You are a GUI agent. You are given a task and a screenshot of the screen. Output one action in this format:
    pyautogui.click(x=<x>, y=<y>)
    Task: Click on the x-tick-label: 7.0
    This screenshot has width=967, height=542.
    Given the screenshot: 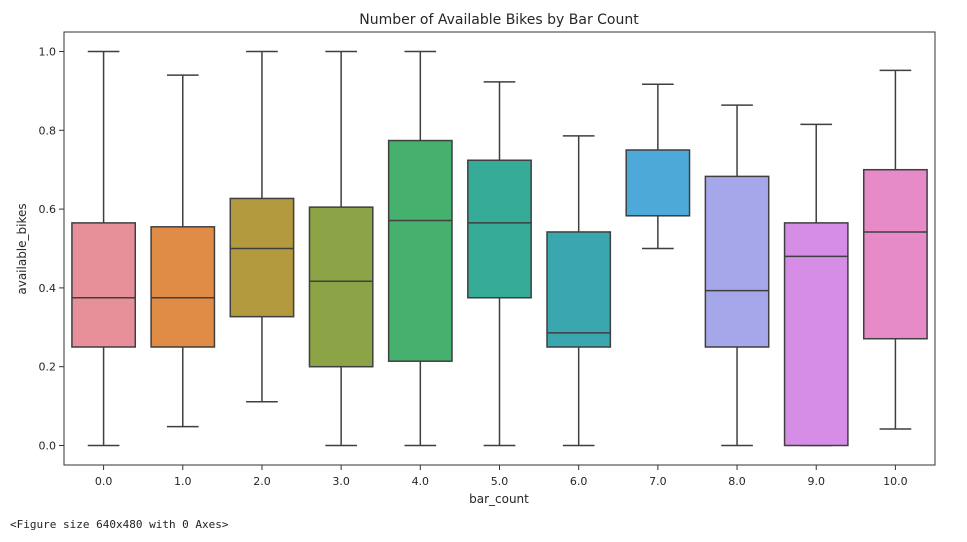 What is the action you would take?
    pyautogui.click(x=658, y=481)
    